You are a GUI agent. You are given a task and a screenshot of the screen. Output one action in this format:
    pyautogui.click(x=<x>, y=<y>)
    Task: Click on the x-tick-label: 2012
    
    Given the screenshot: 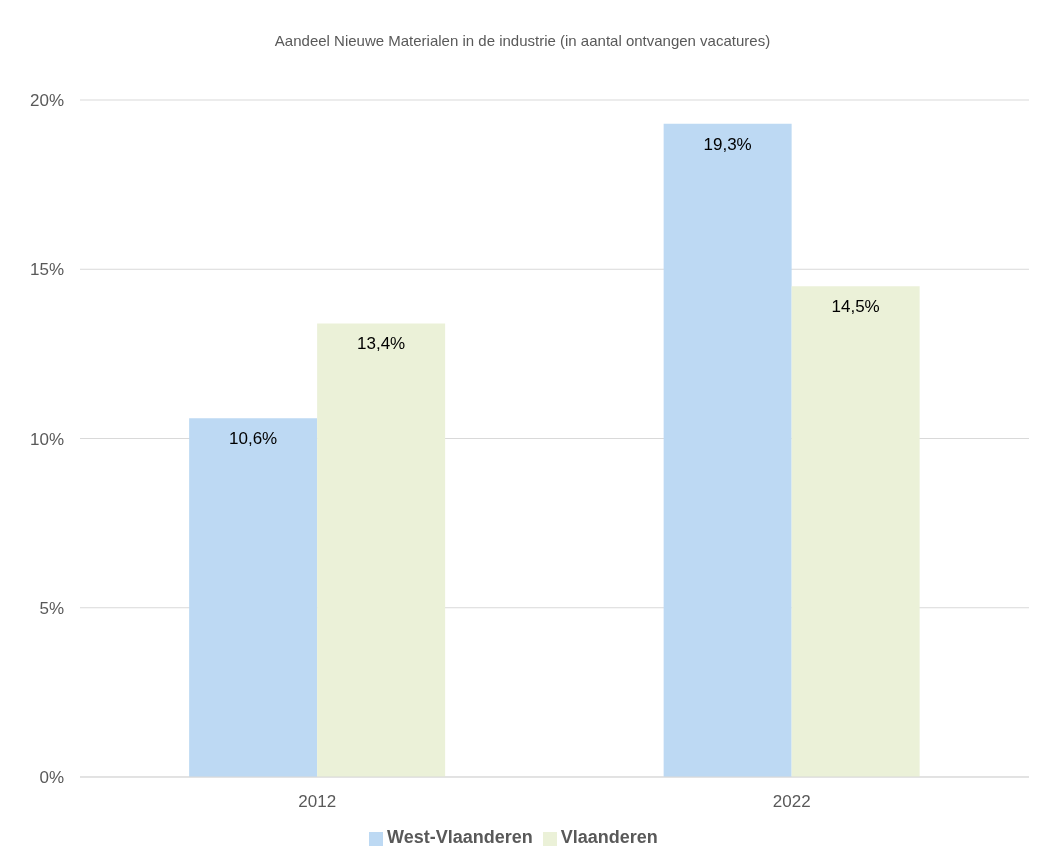 What is the action you would take?
    pyautogui.click(x=317, y=802)
    